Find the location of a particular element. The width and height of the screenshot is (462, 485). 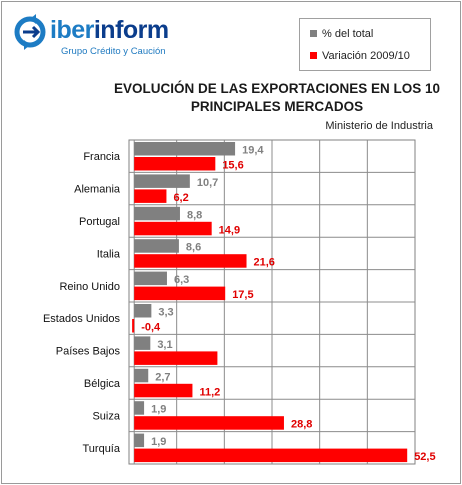

legend-label-share: % del total is located at coordinates (348, 34).